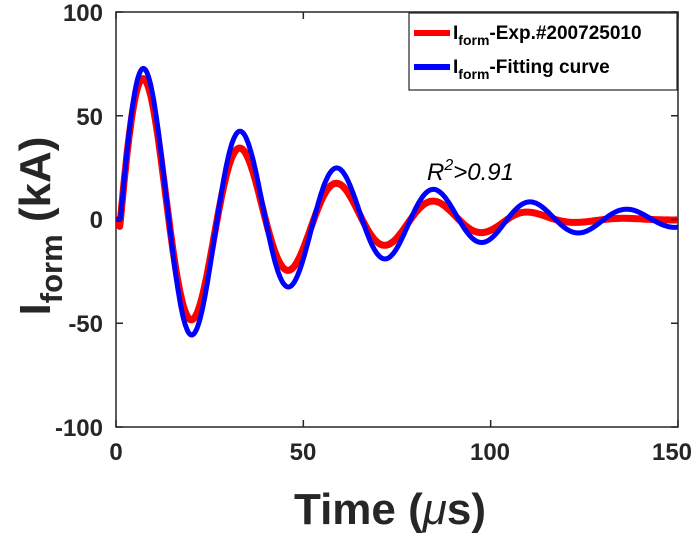 The height and width of the screenshot is (536, 700). What do you see at coordinates (96, 220) in the screenshot?
I see `y-tick-label: 0` at bounding box center [96, 220].